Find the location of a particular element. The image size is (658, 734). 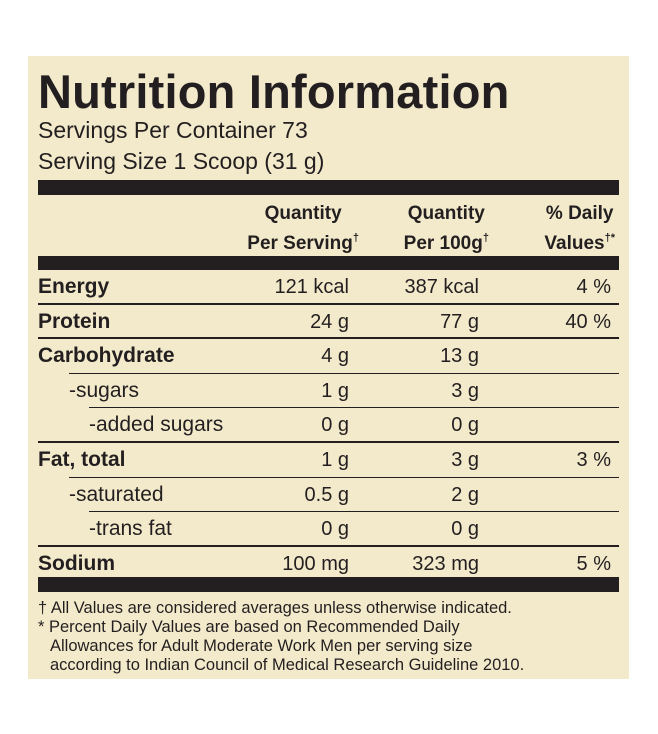

per-100g-value: 2 g is located at coordinates (465, 494).